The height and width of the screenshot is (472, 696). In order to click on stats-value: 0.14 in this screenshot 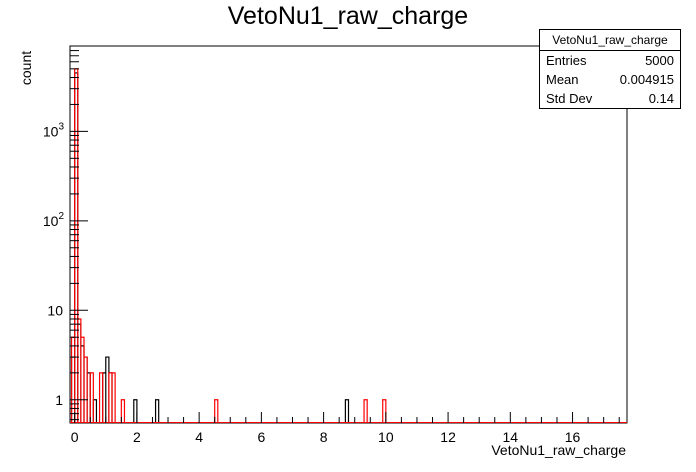, I will do `click(661, 98)`.